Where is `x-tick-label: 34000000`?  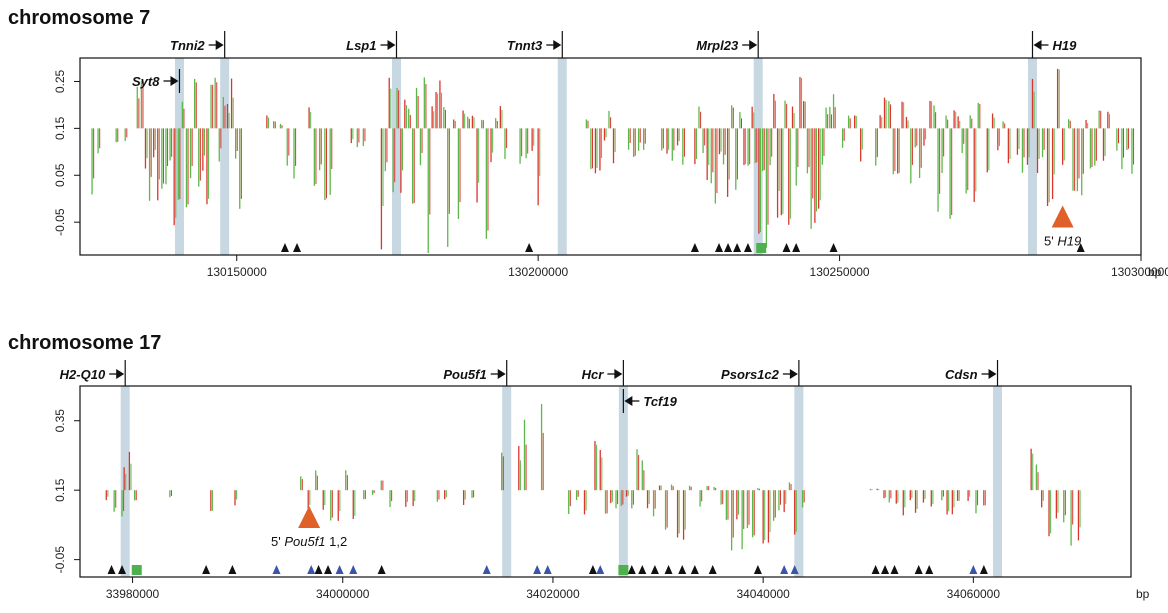
x-tick-label: 34000000 is located at coordinates (343, 594).